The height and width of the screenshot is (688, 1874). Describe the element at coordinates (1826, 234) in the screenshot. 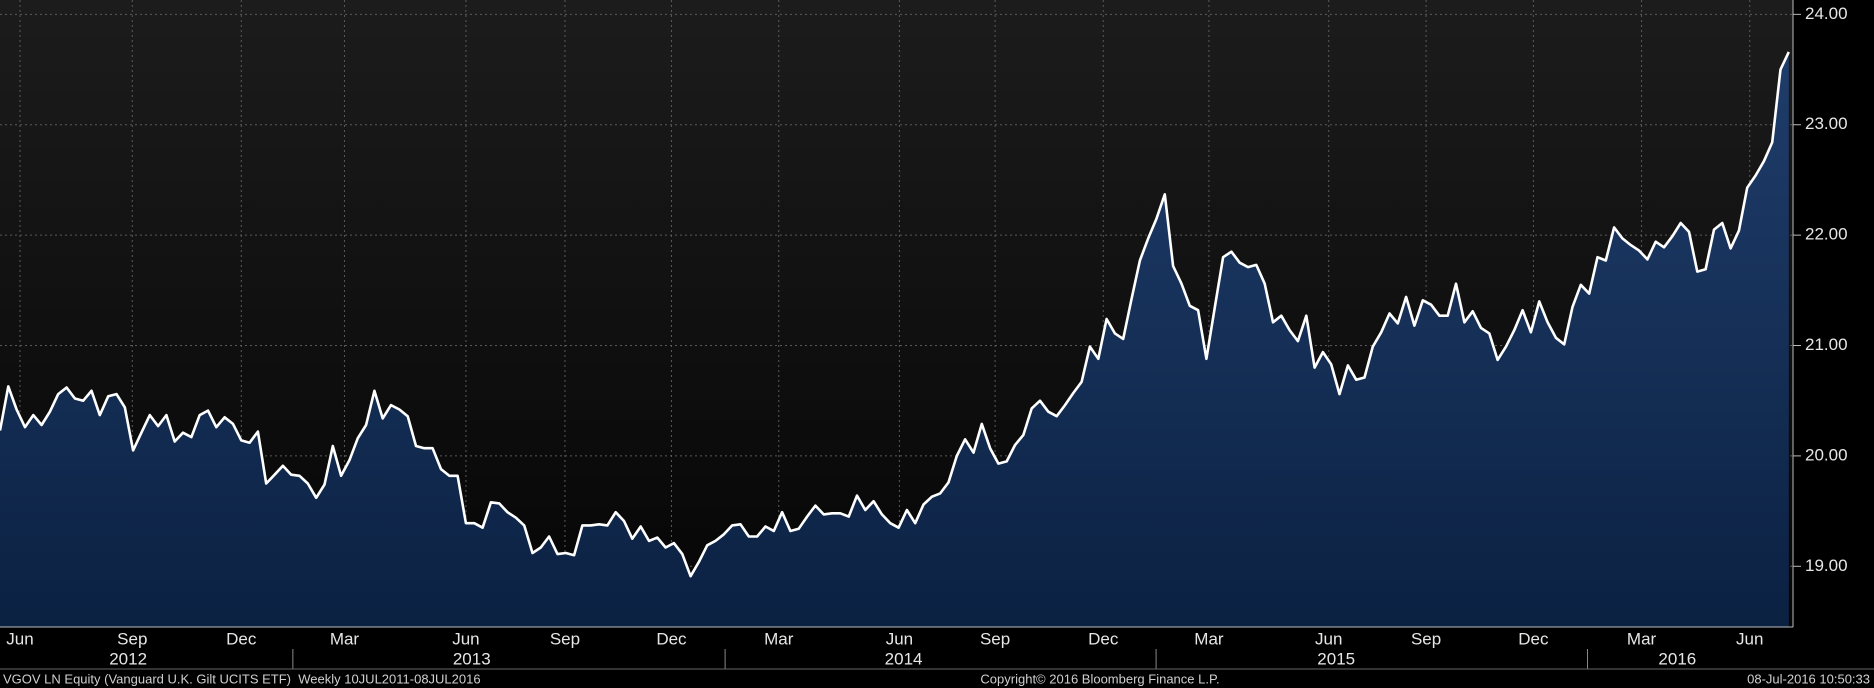

I see `y-tick-label: 22.00` at that location.